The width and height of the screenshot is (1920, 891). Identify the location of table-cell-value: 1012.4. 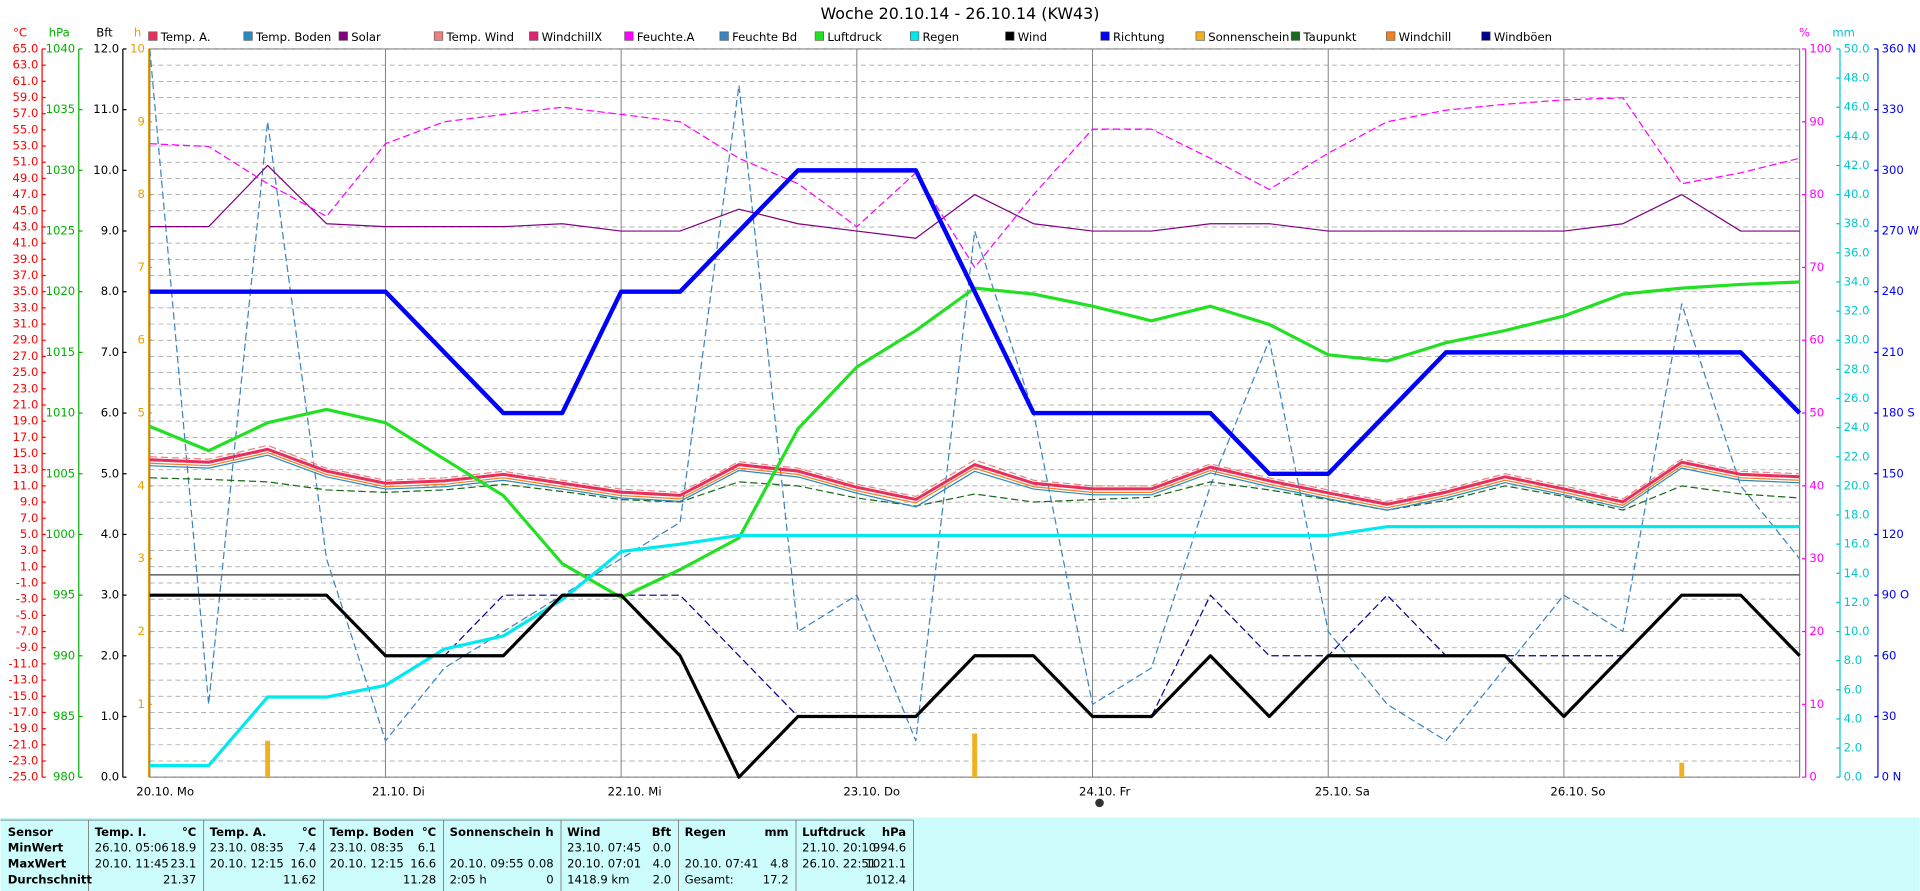
(886, 879).